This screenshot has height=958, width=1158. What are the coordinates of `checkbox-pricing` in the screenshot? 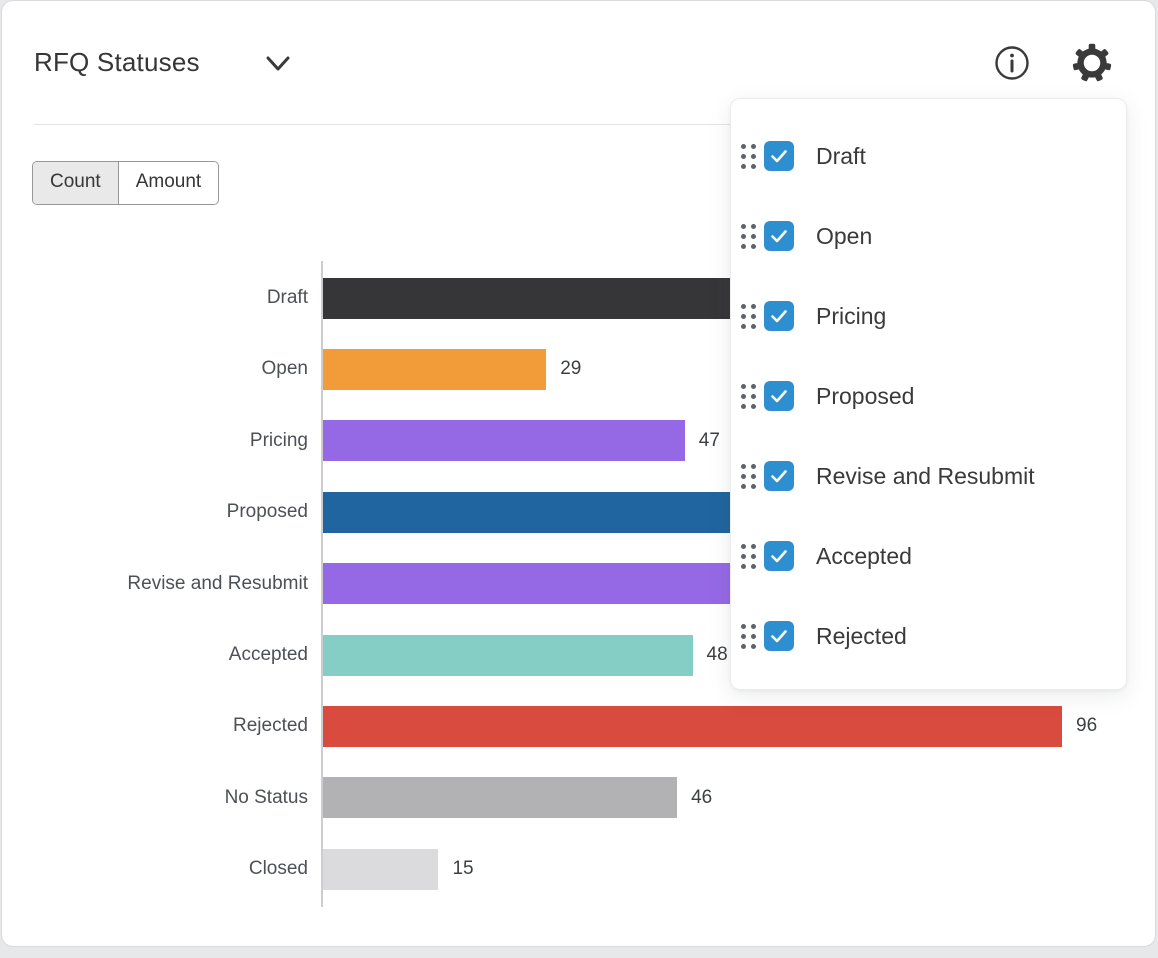 It's located at (779, 316).